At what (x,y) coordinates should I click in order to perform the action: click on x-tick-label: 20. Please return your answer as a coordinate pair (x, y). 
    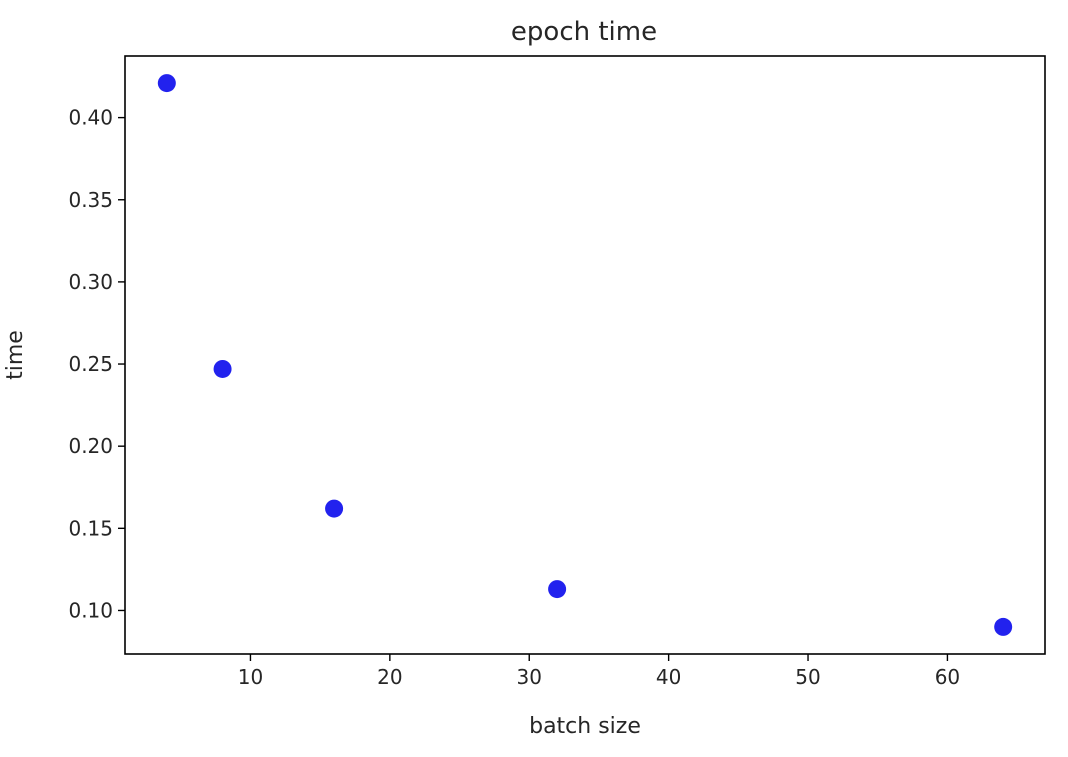
    Looking at the image, I should click on (389, 677).